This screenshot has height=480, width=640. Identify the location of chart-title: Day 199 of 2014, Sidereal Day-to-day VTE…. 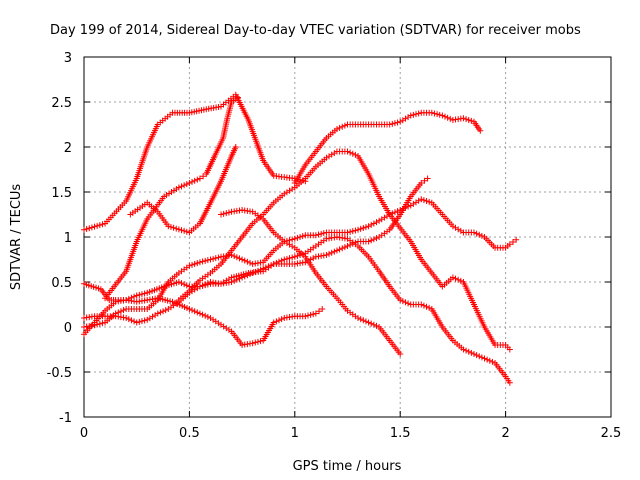
(315, 30).